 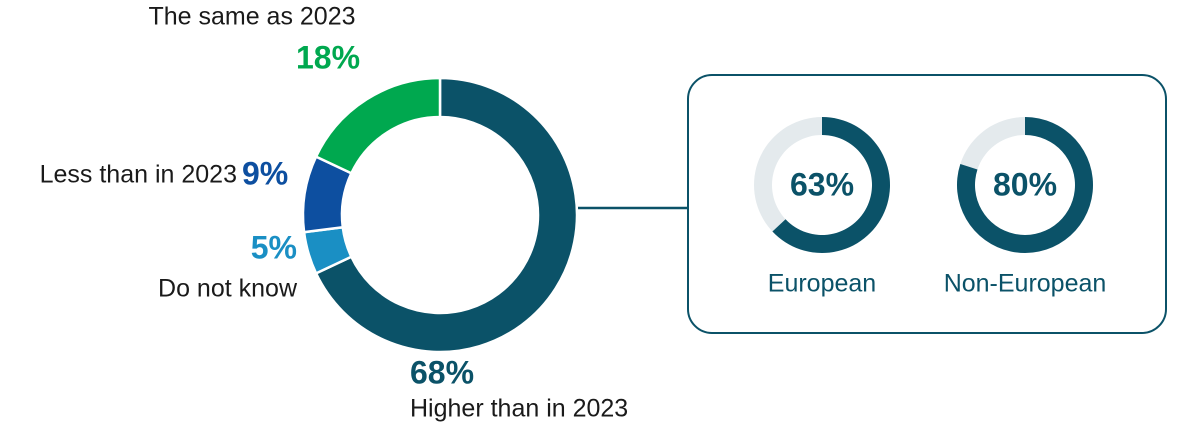 I want to click on segment-value: 18%, so click(x=328, y=57).